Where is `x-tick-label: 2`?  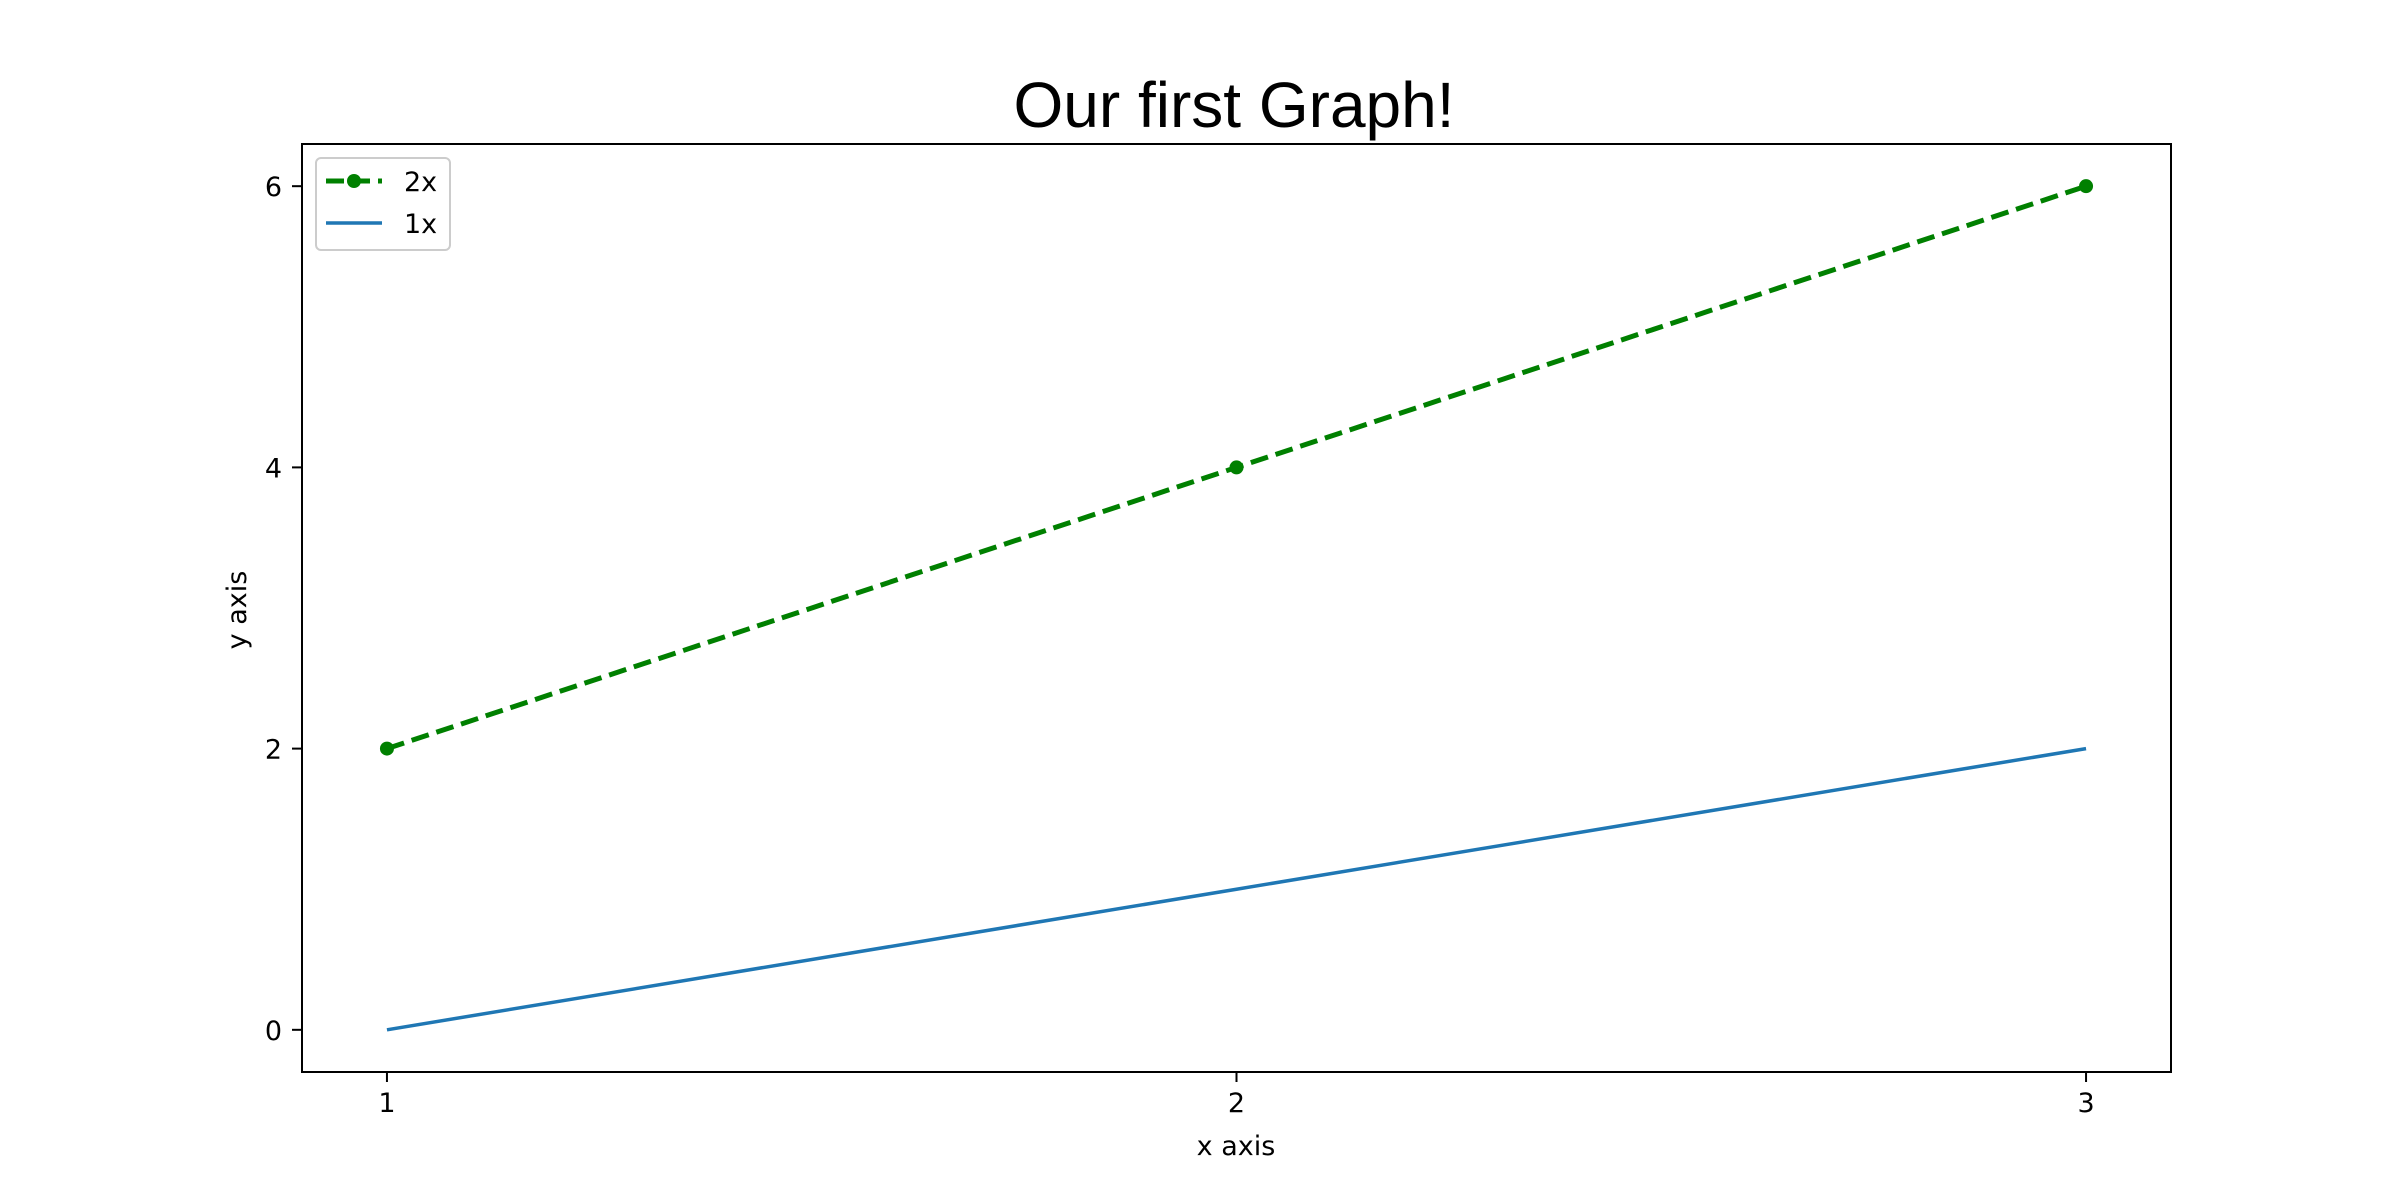 x-tick-label: 2 is located at coordinates (1236, 1103).